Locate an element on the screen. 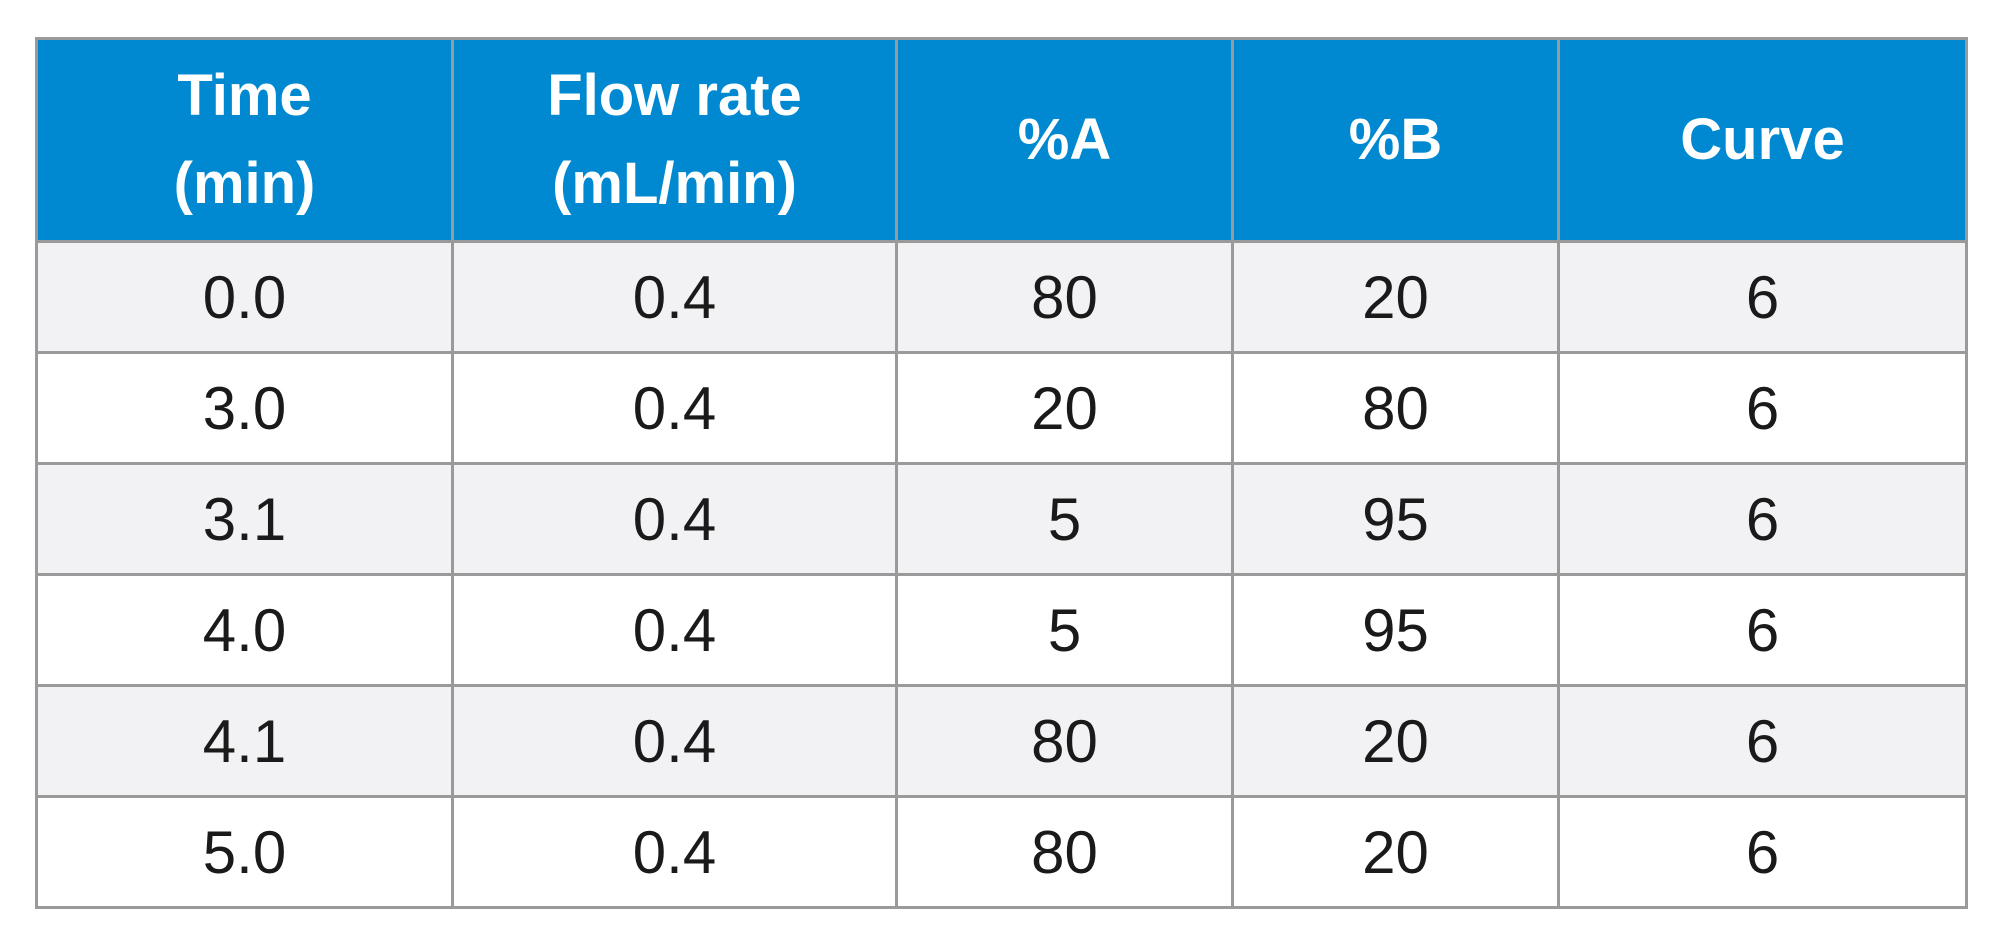 The image size is (2000, 937). header-curve-label: Curve is located at coordinates (1762, 139).